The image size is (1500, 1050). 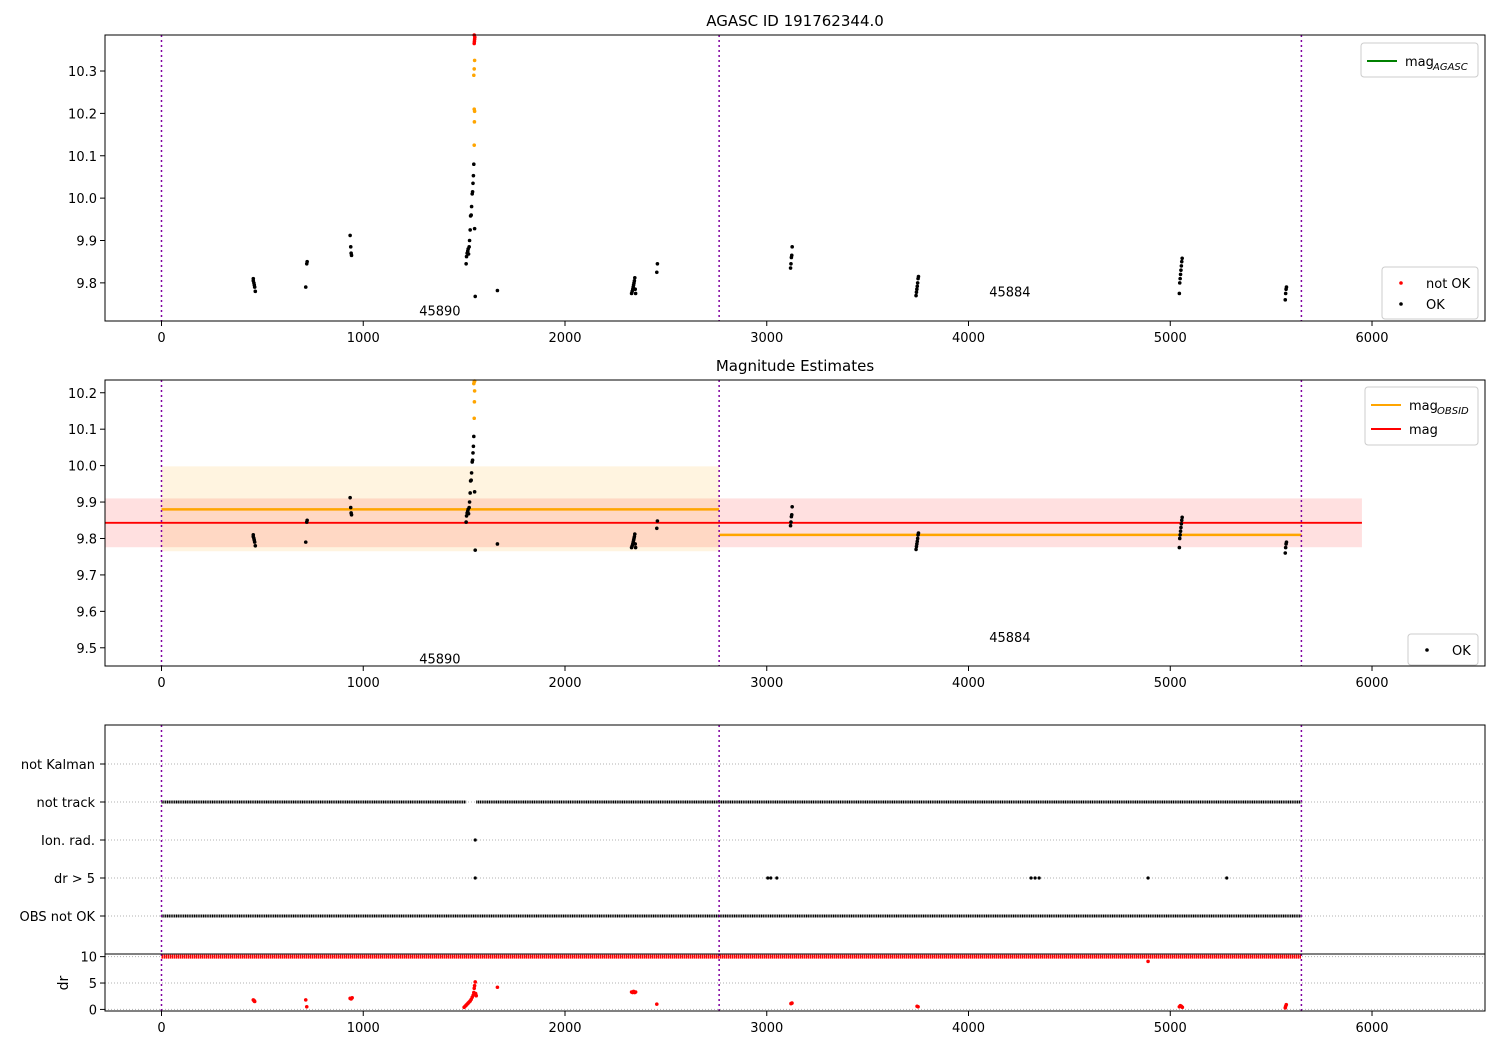 What do you see at coordinates (1427, 650) in the screenshot?
I see `panel-magnitude-estimates-legend-marker` at bounding box center [1427, 650].